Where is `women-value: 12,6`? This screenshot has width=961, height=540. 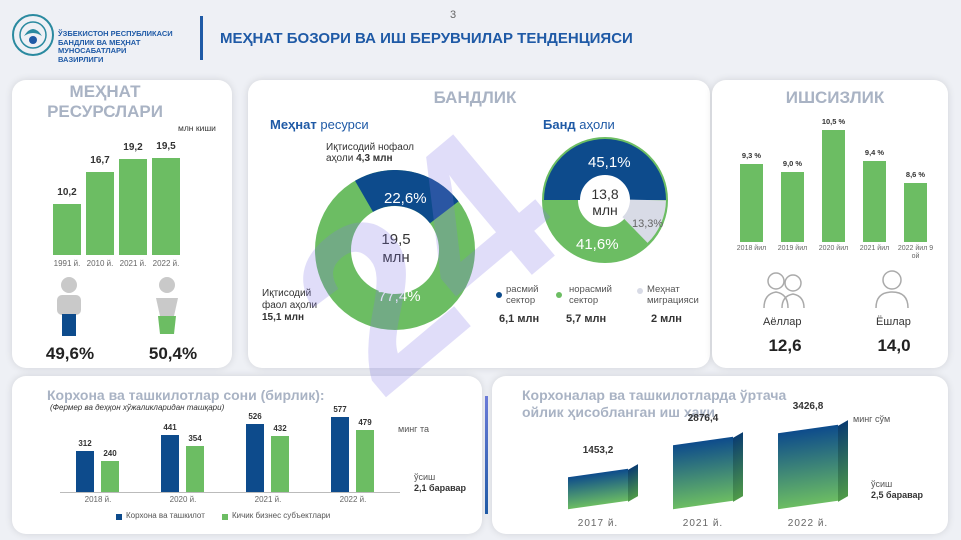
women-value: 12,6 is located at coordinates (785, 345).